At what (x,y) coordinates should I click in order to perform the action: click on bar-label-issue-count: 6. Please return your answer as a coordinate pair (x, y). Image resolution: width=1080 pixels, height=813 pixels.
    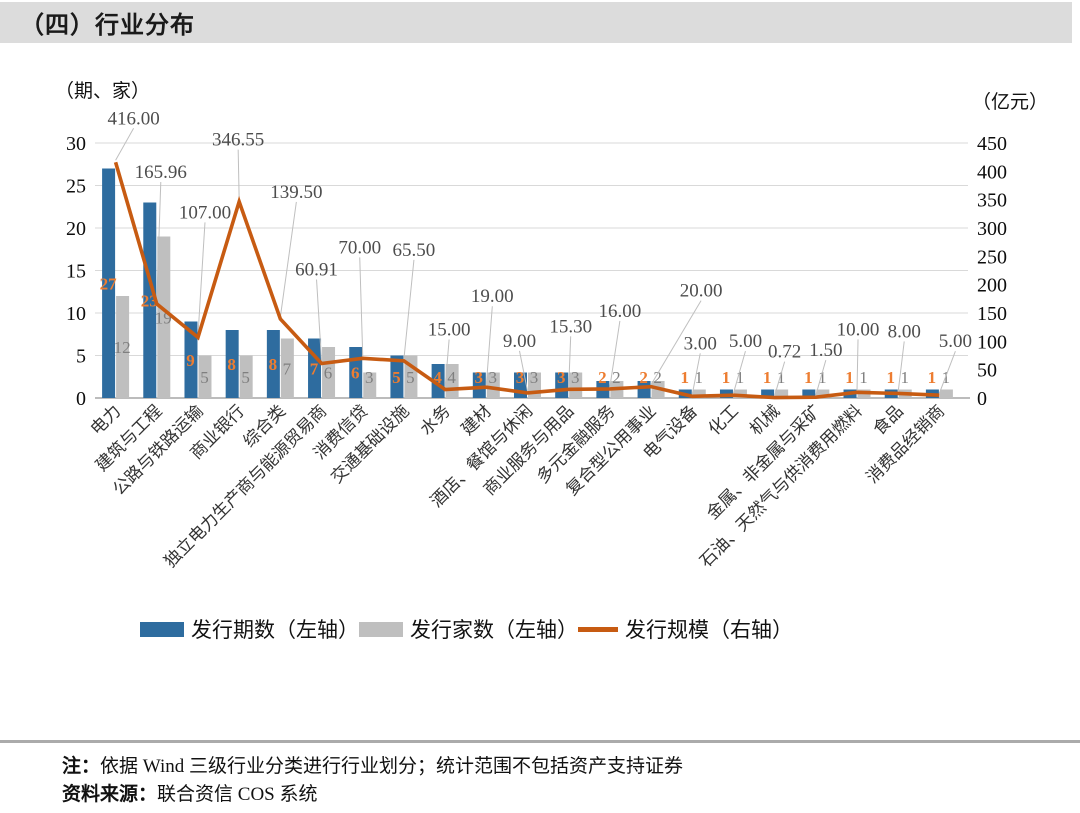
    Looking at the image, I should click on (355, 373).